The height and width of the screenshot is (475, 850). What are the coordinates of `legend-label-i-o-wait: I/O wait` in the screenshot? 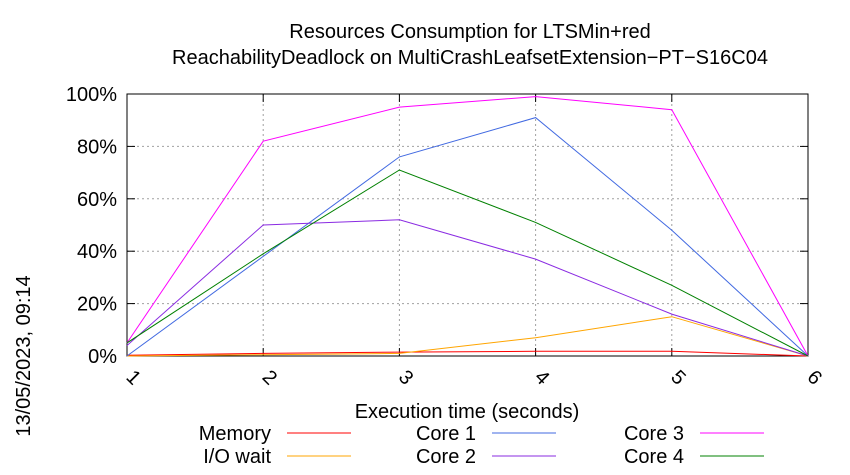 It's located at (237, 457).